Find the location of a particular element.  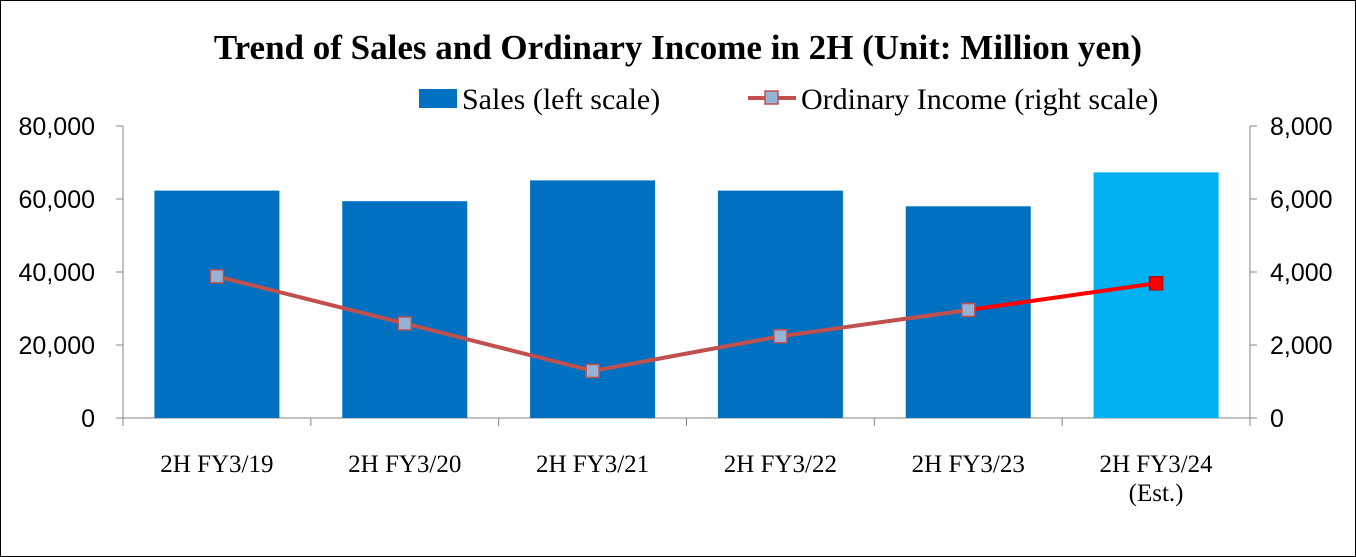

left-axis-tick-label: 80,000 is located at coordinates (57, 127).